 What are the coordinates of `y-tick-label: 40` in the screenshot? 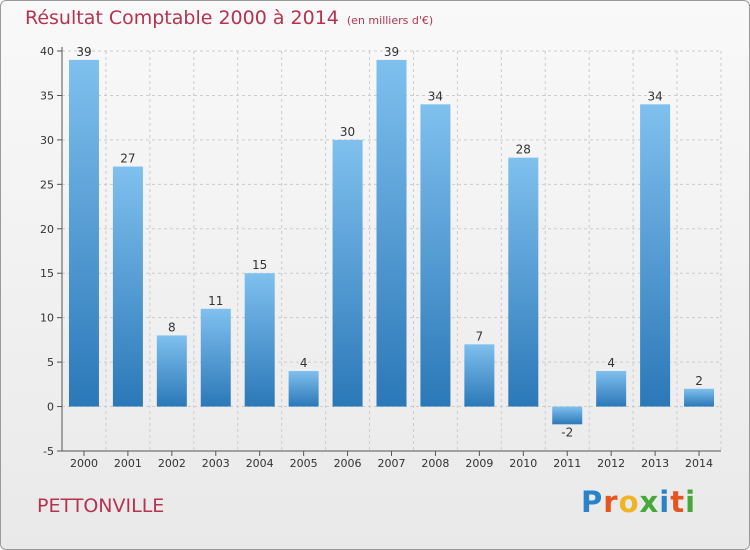 It's located at (47, 51).